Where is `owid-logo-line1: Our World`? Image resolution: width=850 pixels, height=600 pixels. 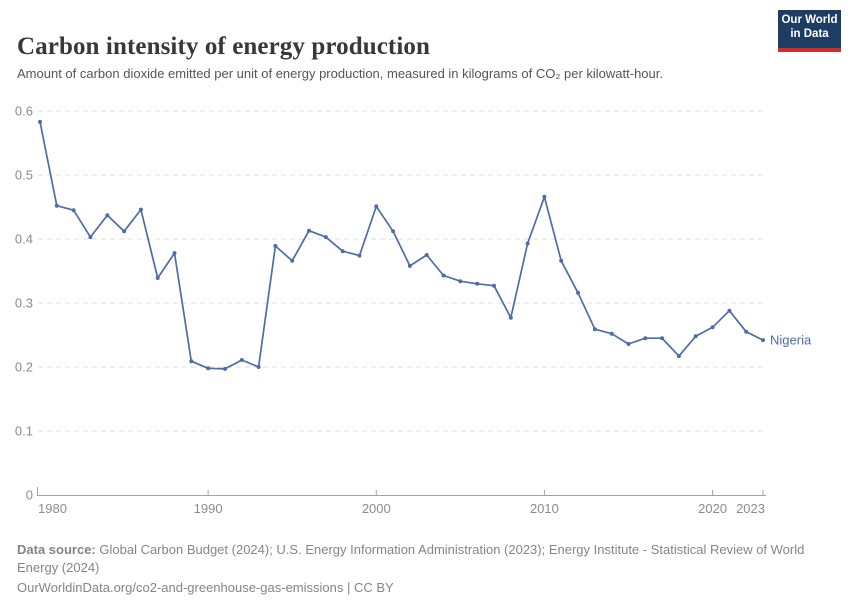
owid-logo-line1: Our World is located at coordinates (809, 20).